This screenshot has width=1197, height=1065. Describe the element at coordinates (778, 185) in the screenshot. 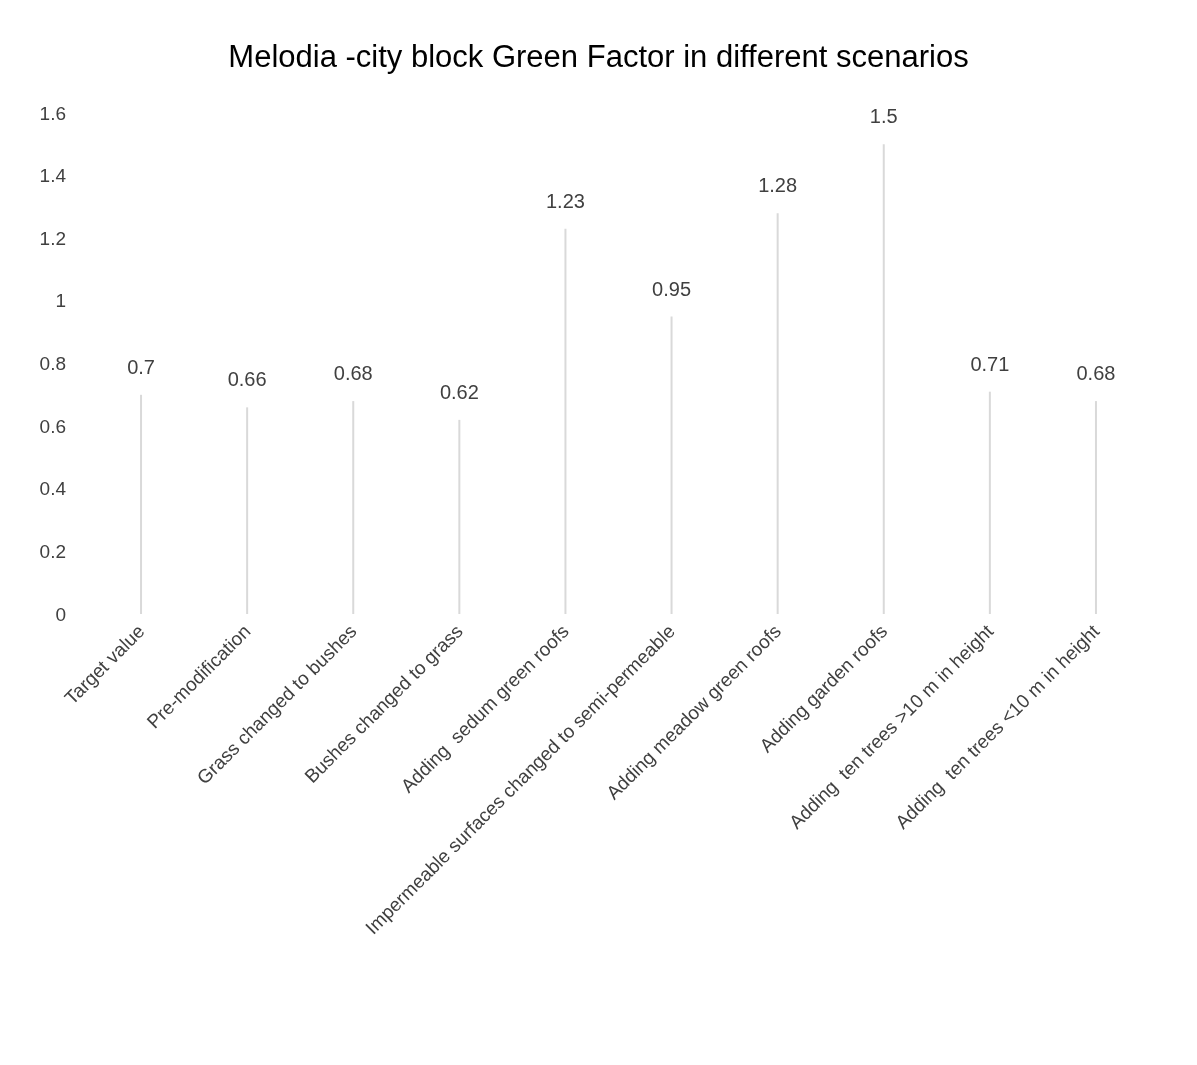

I see `data-label: 1.28` at that location.